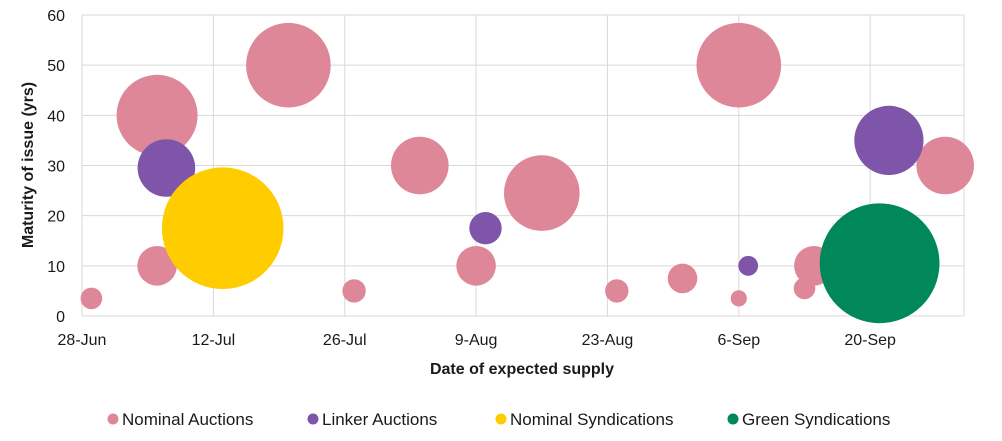 Image resolution: width=1002 pixels, height=441 pixels. What do you see at coordinates (733, 419) in the screenshot?
I see `legend-marker-green-syndications` at bounding box center [733, 419].